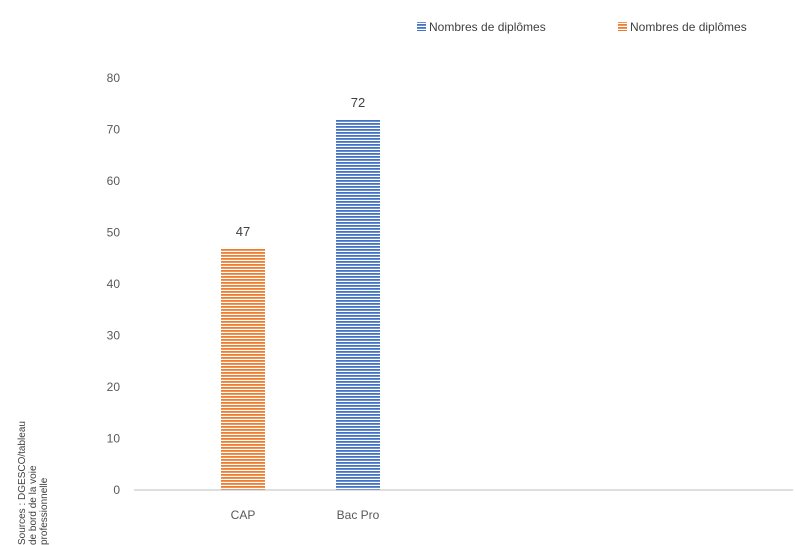  Describe the element at coordinates (243, 231) in the screenshot. I see `data-label-cap: 47` at that location.